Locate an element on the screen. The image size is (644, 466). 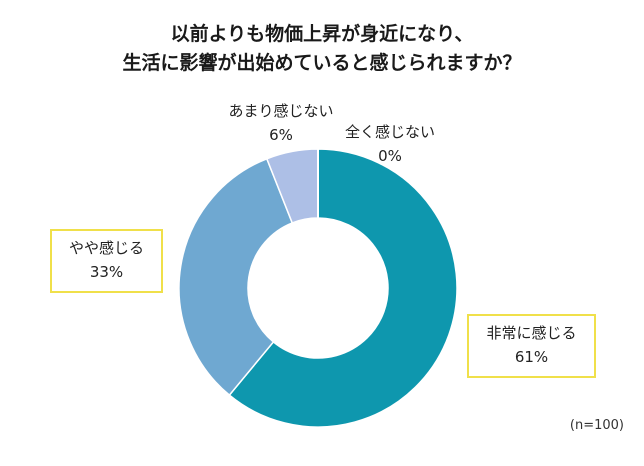
slice-label-very-category: 非常に感じる is located at coordinates (531, 333).